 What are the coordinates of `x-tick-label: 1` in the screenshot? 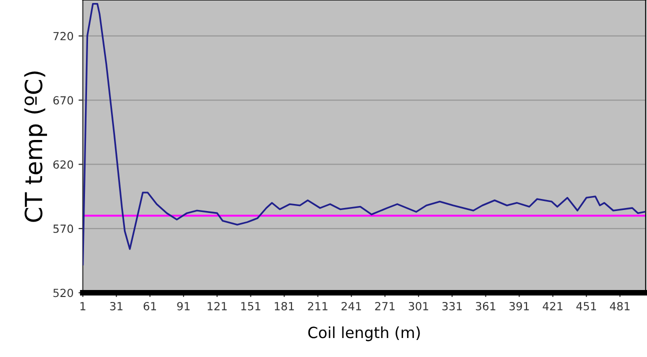 It's located at (83, 306).